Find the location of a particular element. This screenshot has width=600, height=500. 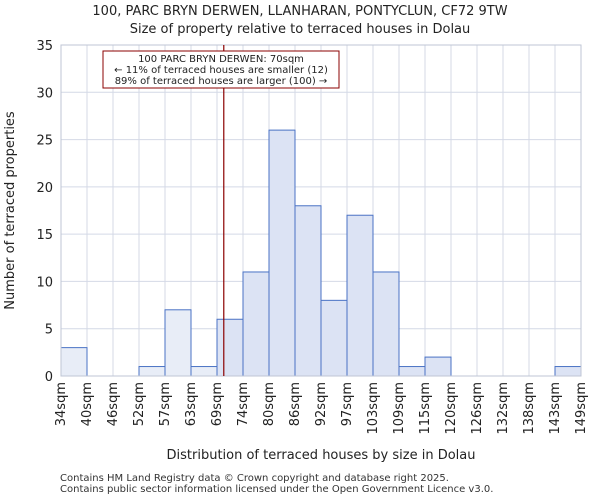

x-tick-label: 80sqm is located at coordinates (269, 404).